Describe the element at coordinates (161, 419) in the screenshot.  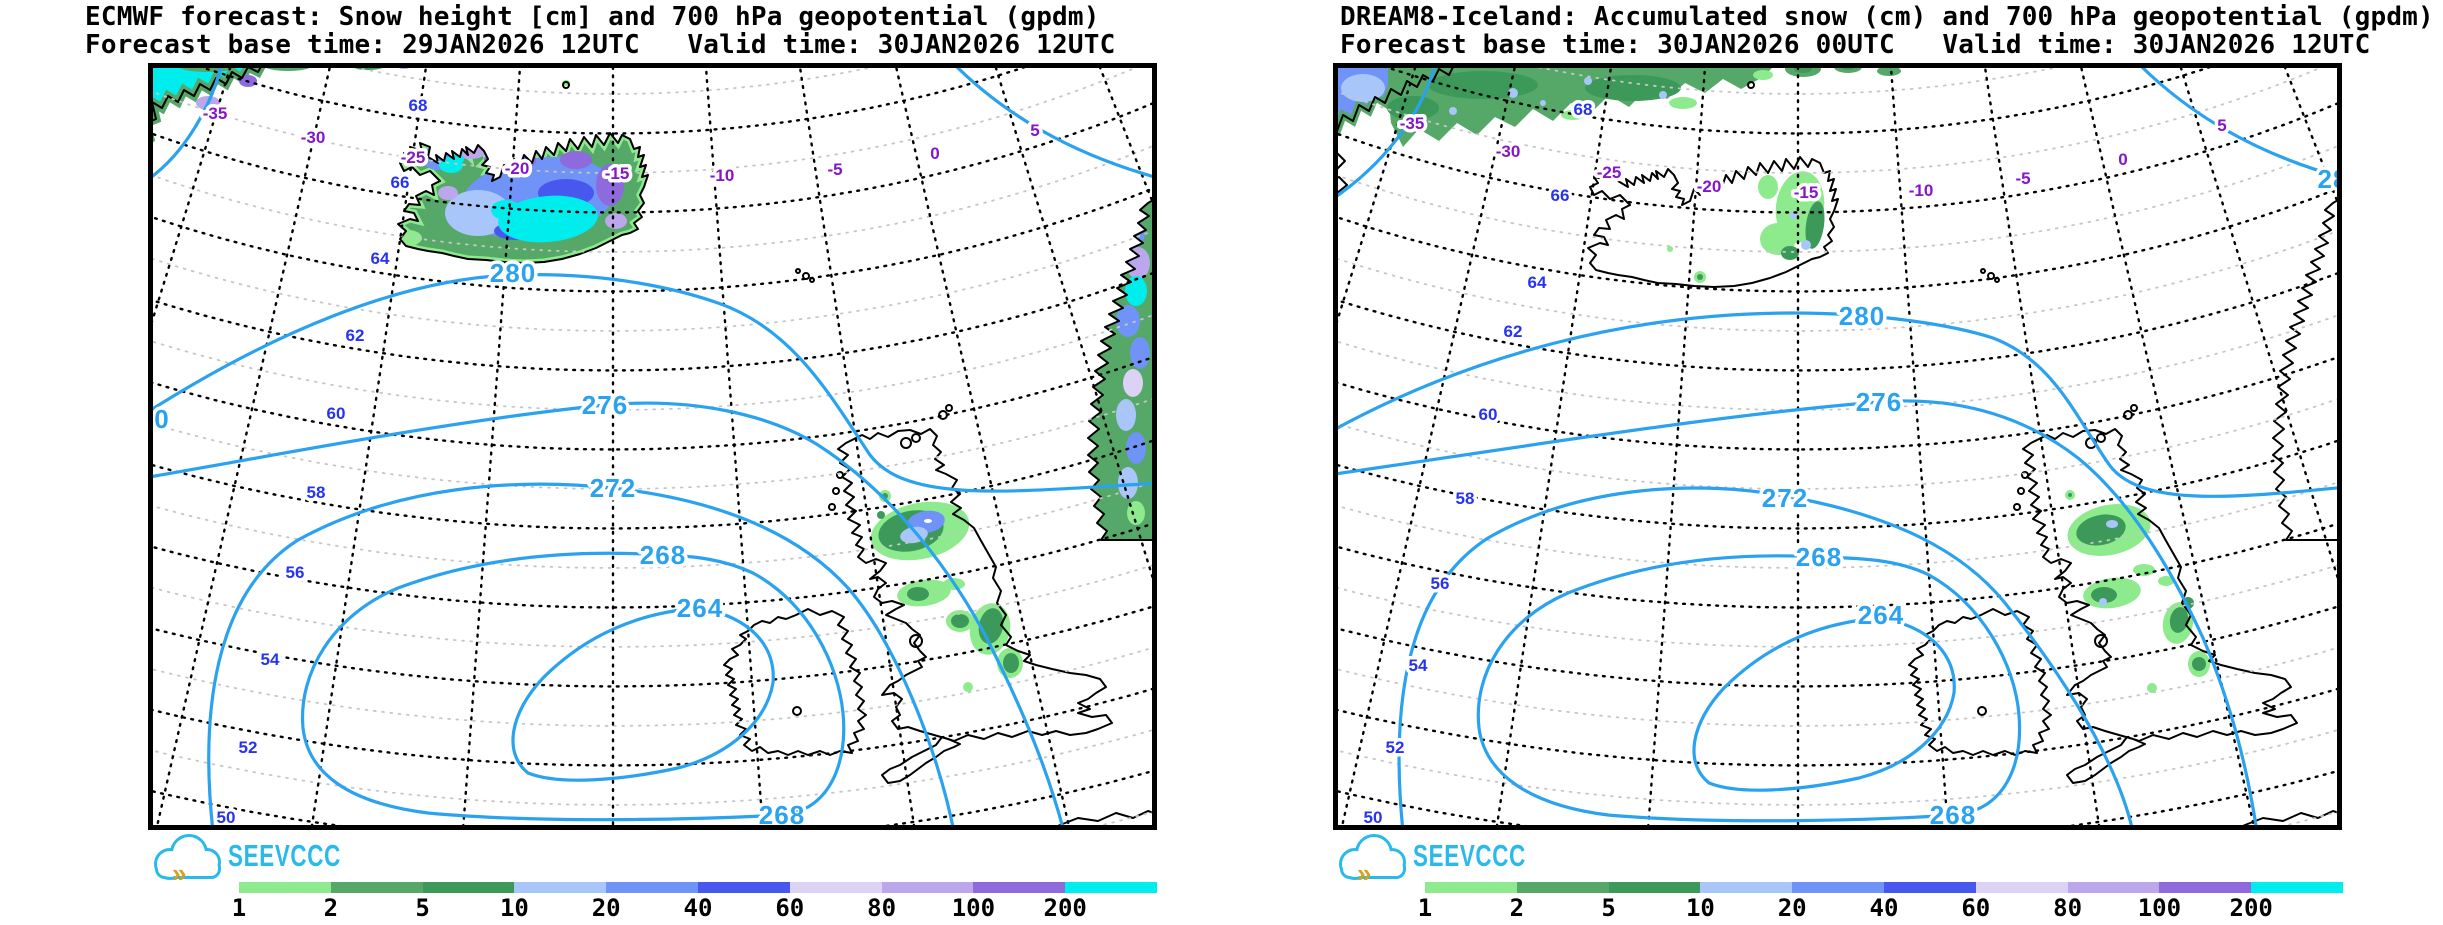
I see `contour-label: 0` at that location.